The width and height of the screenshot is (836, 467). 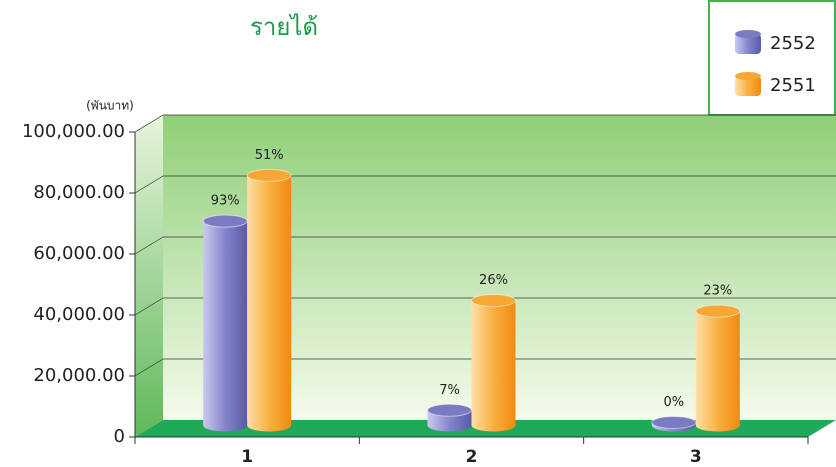 I want to click on percent-label: 93%, so click(x=225, y=201).